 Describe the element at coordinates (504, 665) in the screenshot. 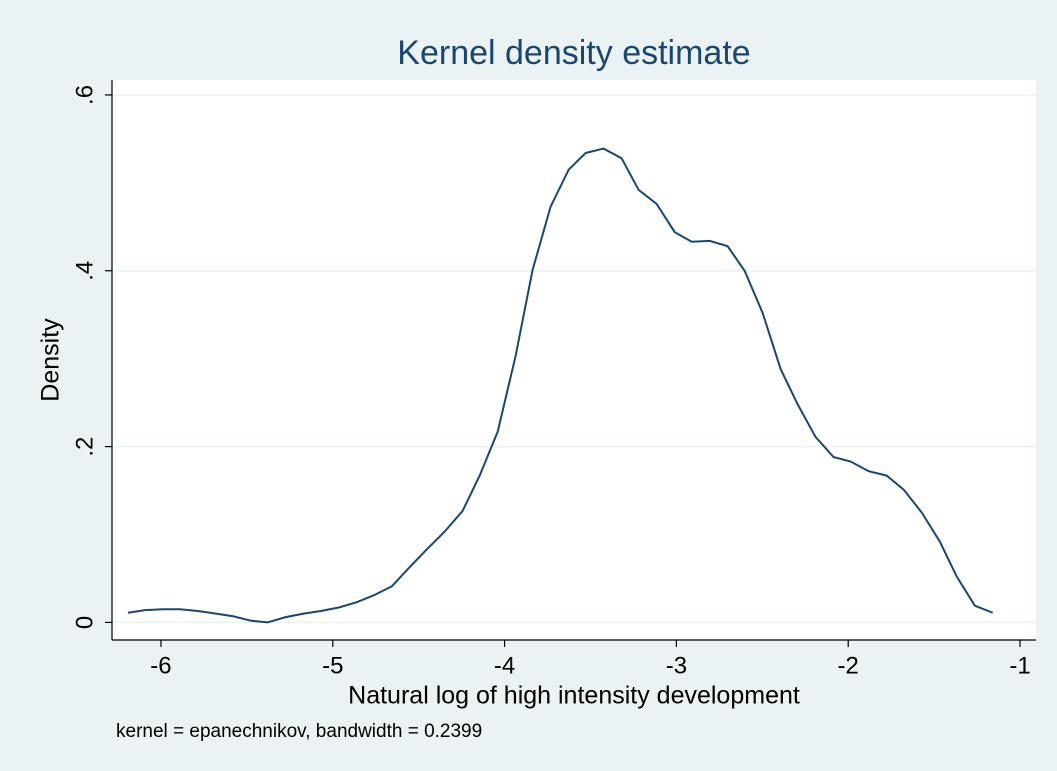

I see `x-tick-label: -4` at that location.